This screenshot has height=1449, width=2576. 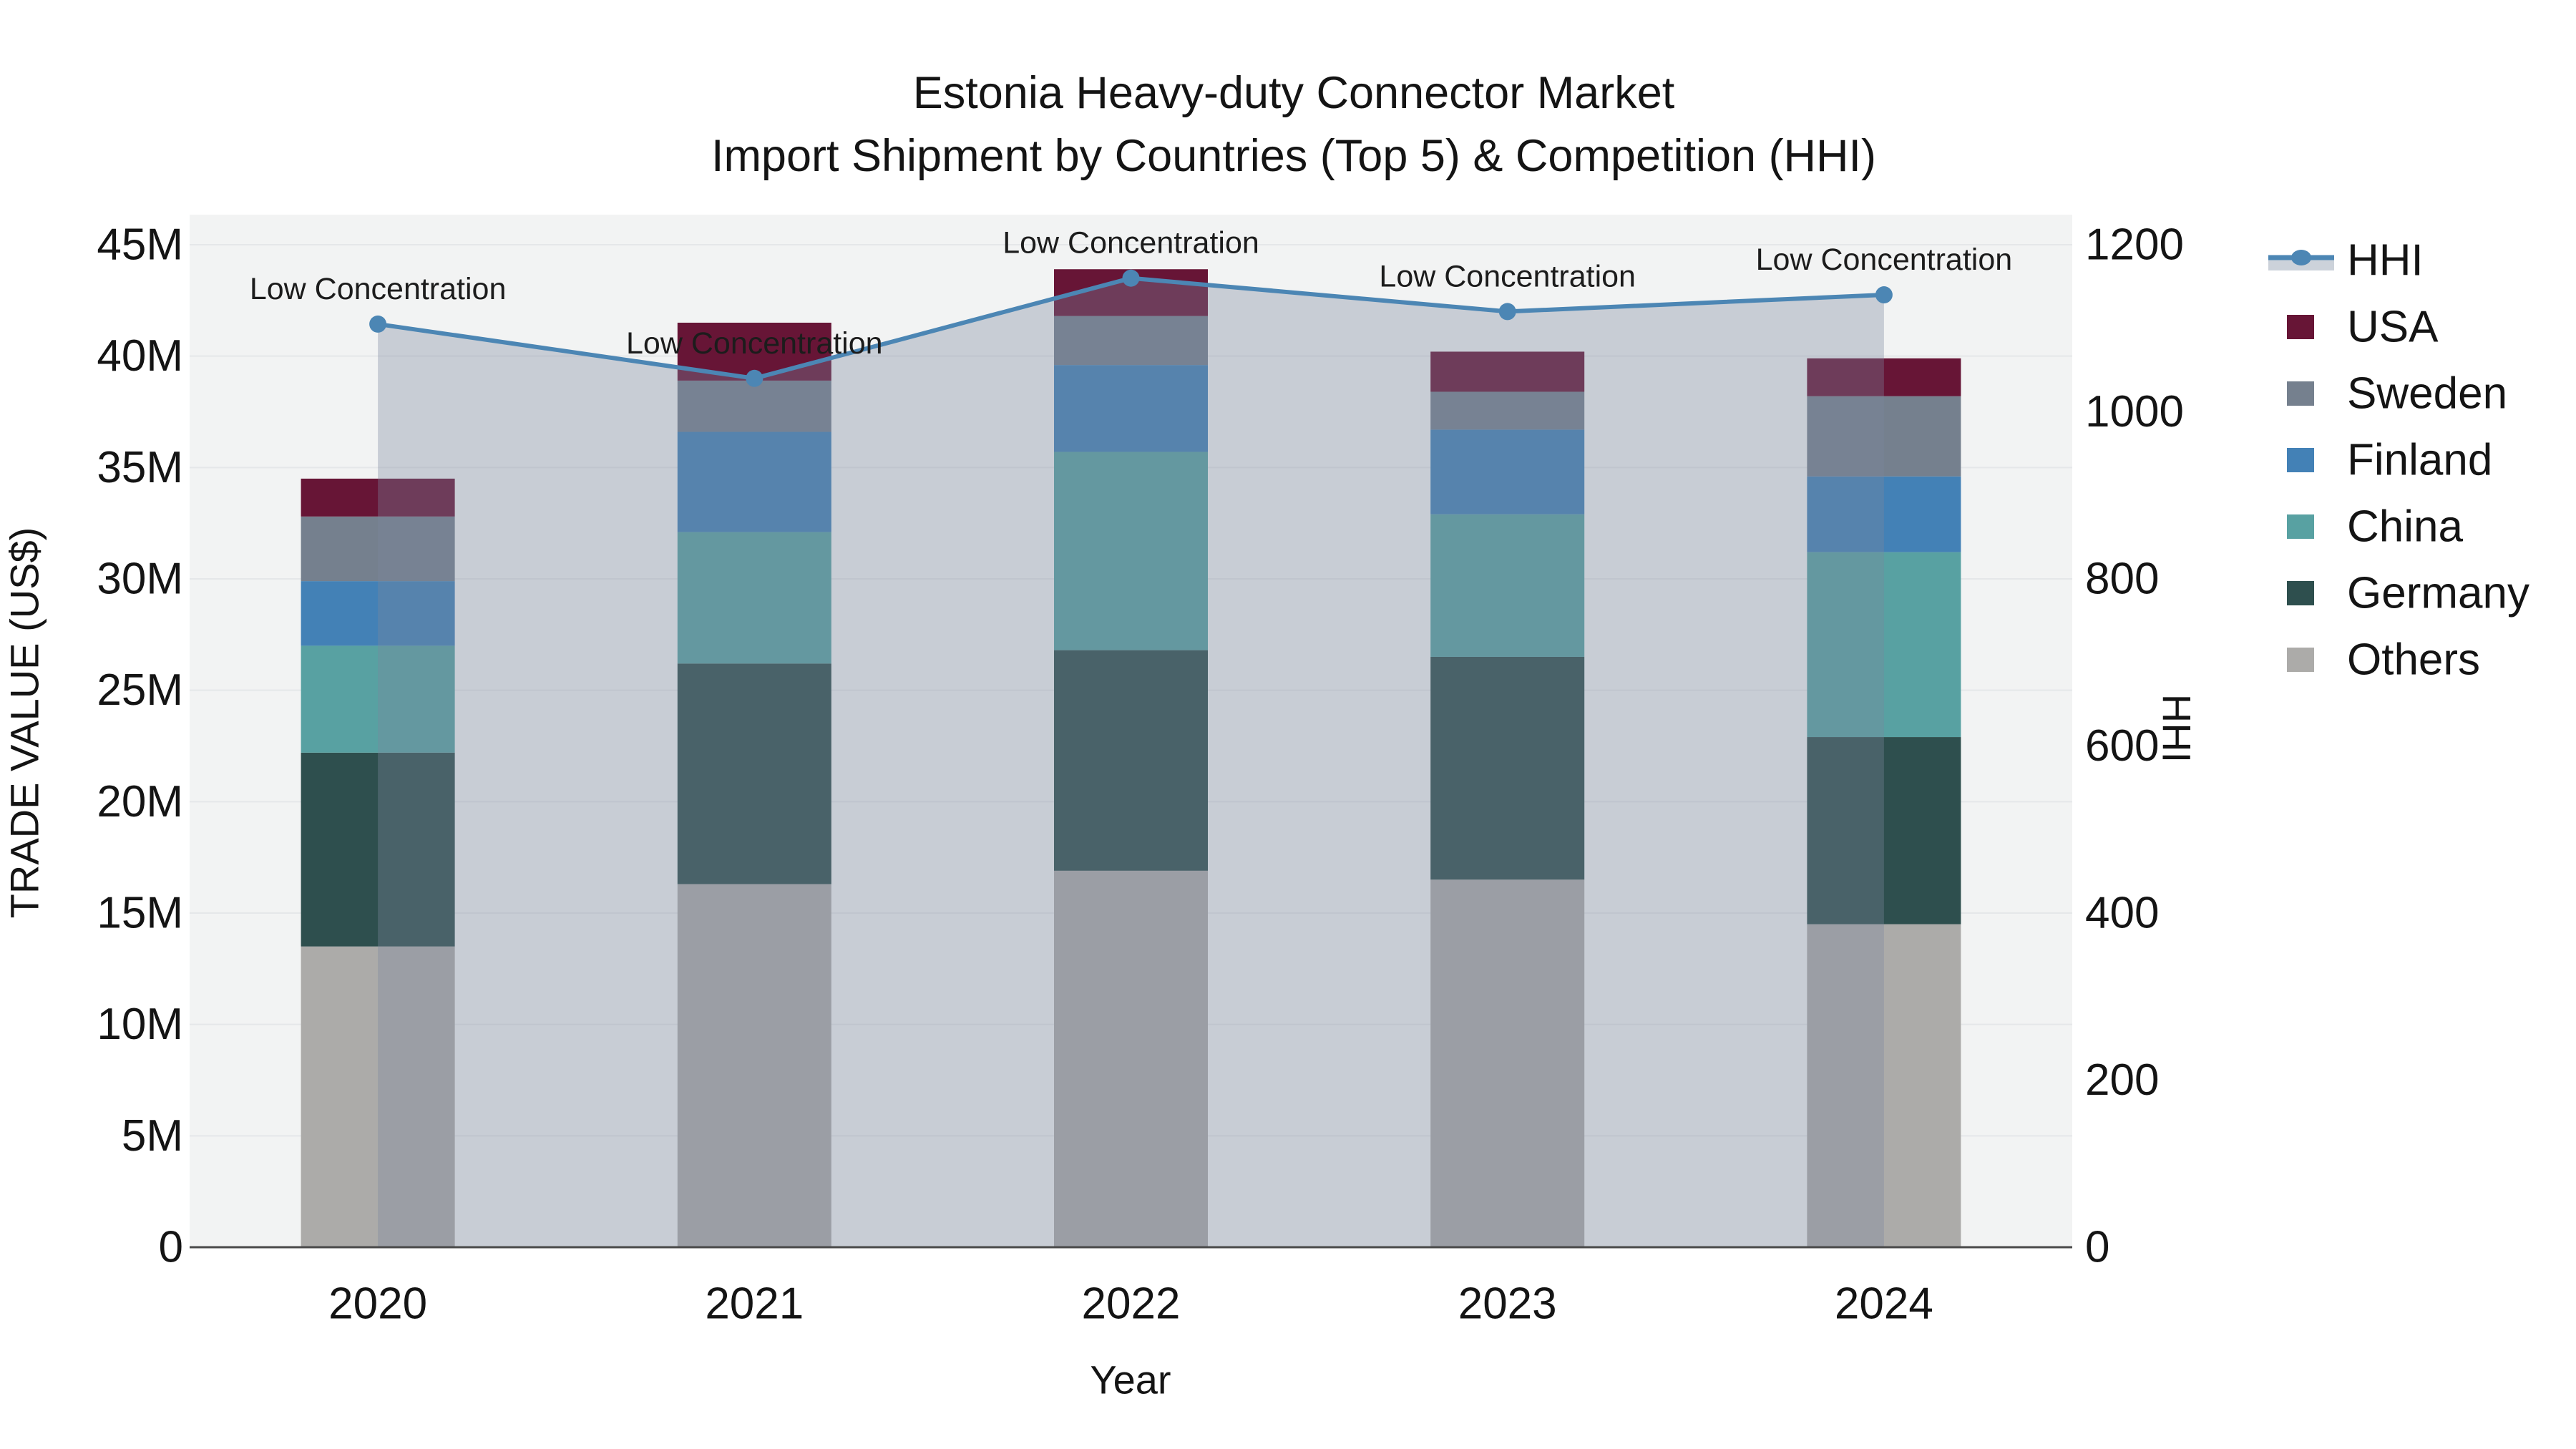 What do you see at coordinates (1507, 471) in the screenshot?
I see `bar-segment-finland-2023` at bounding box center [1507, 471].